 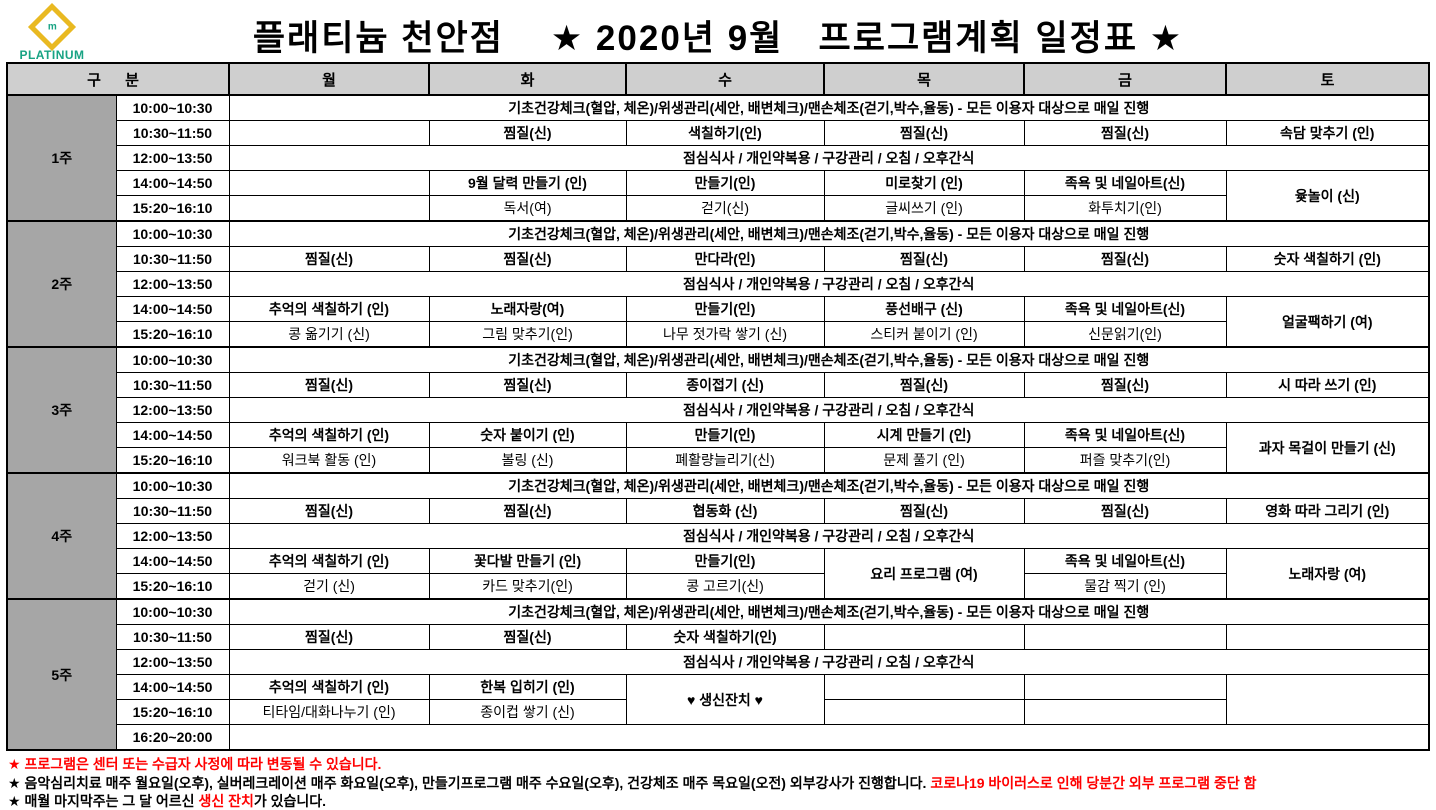 I want to click on schedule-row: 15:20~16:10 티타임/대화나누기 (인) 종이컵 쌓기 (신), so click(x=718, y=712).